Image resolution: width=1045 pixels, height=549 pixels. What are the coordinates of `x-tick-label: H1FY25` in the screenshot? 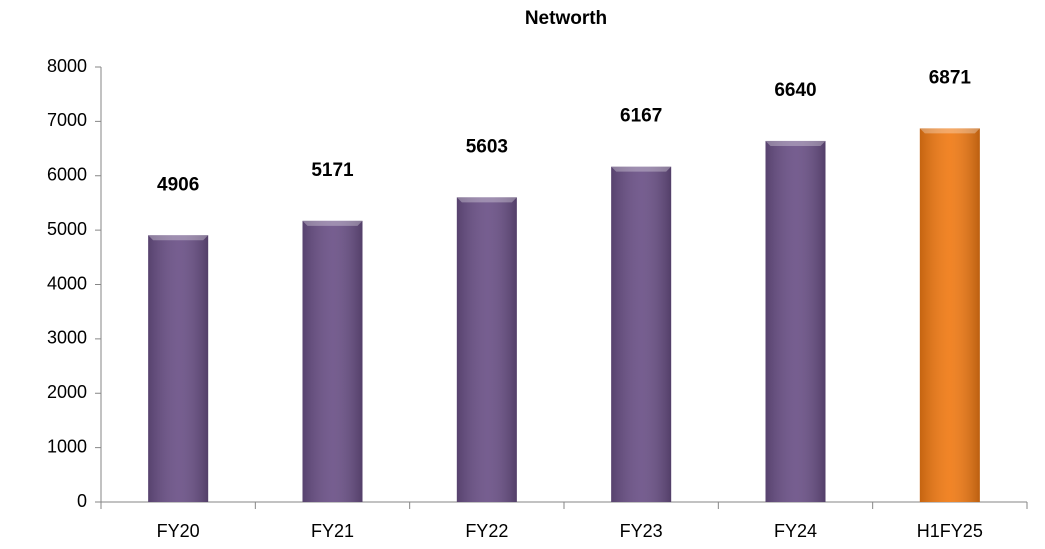 It's located at (950, 531).